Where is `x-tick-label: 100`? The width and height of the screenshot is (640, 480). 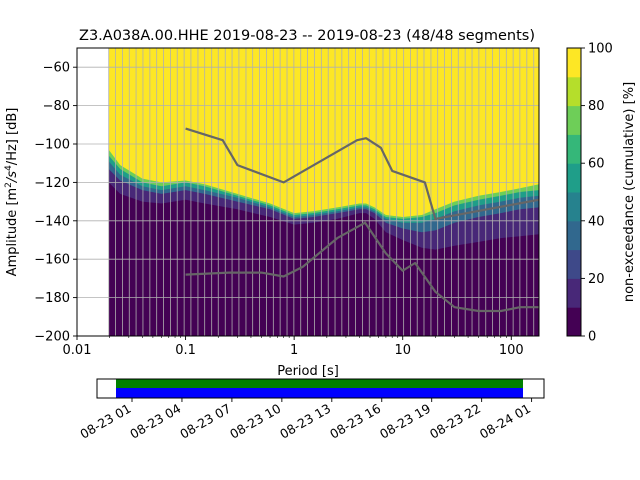
x-tick-label: 100 is located at coordinates (511, 350).